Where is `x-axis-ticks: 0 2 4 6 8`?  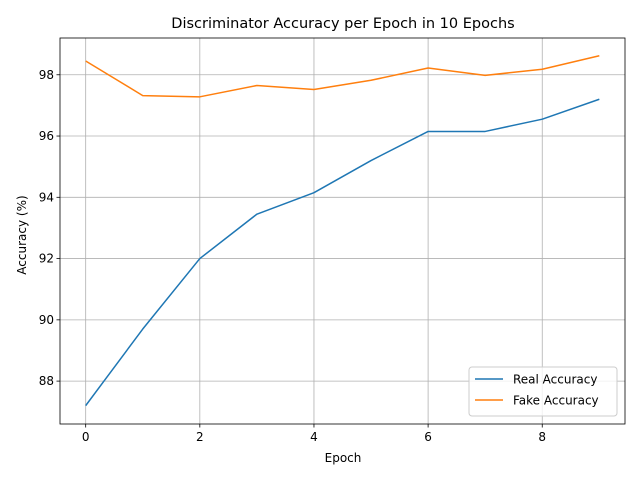
x-axis-ticks: 0 2 4 6 8 is located at coordinates (314, 434).